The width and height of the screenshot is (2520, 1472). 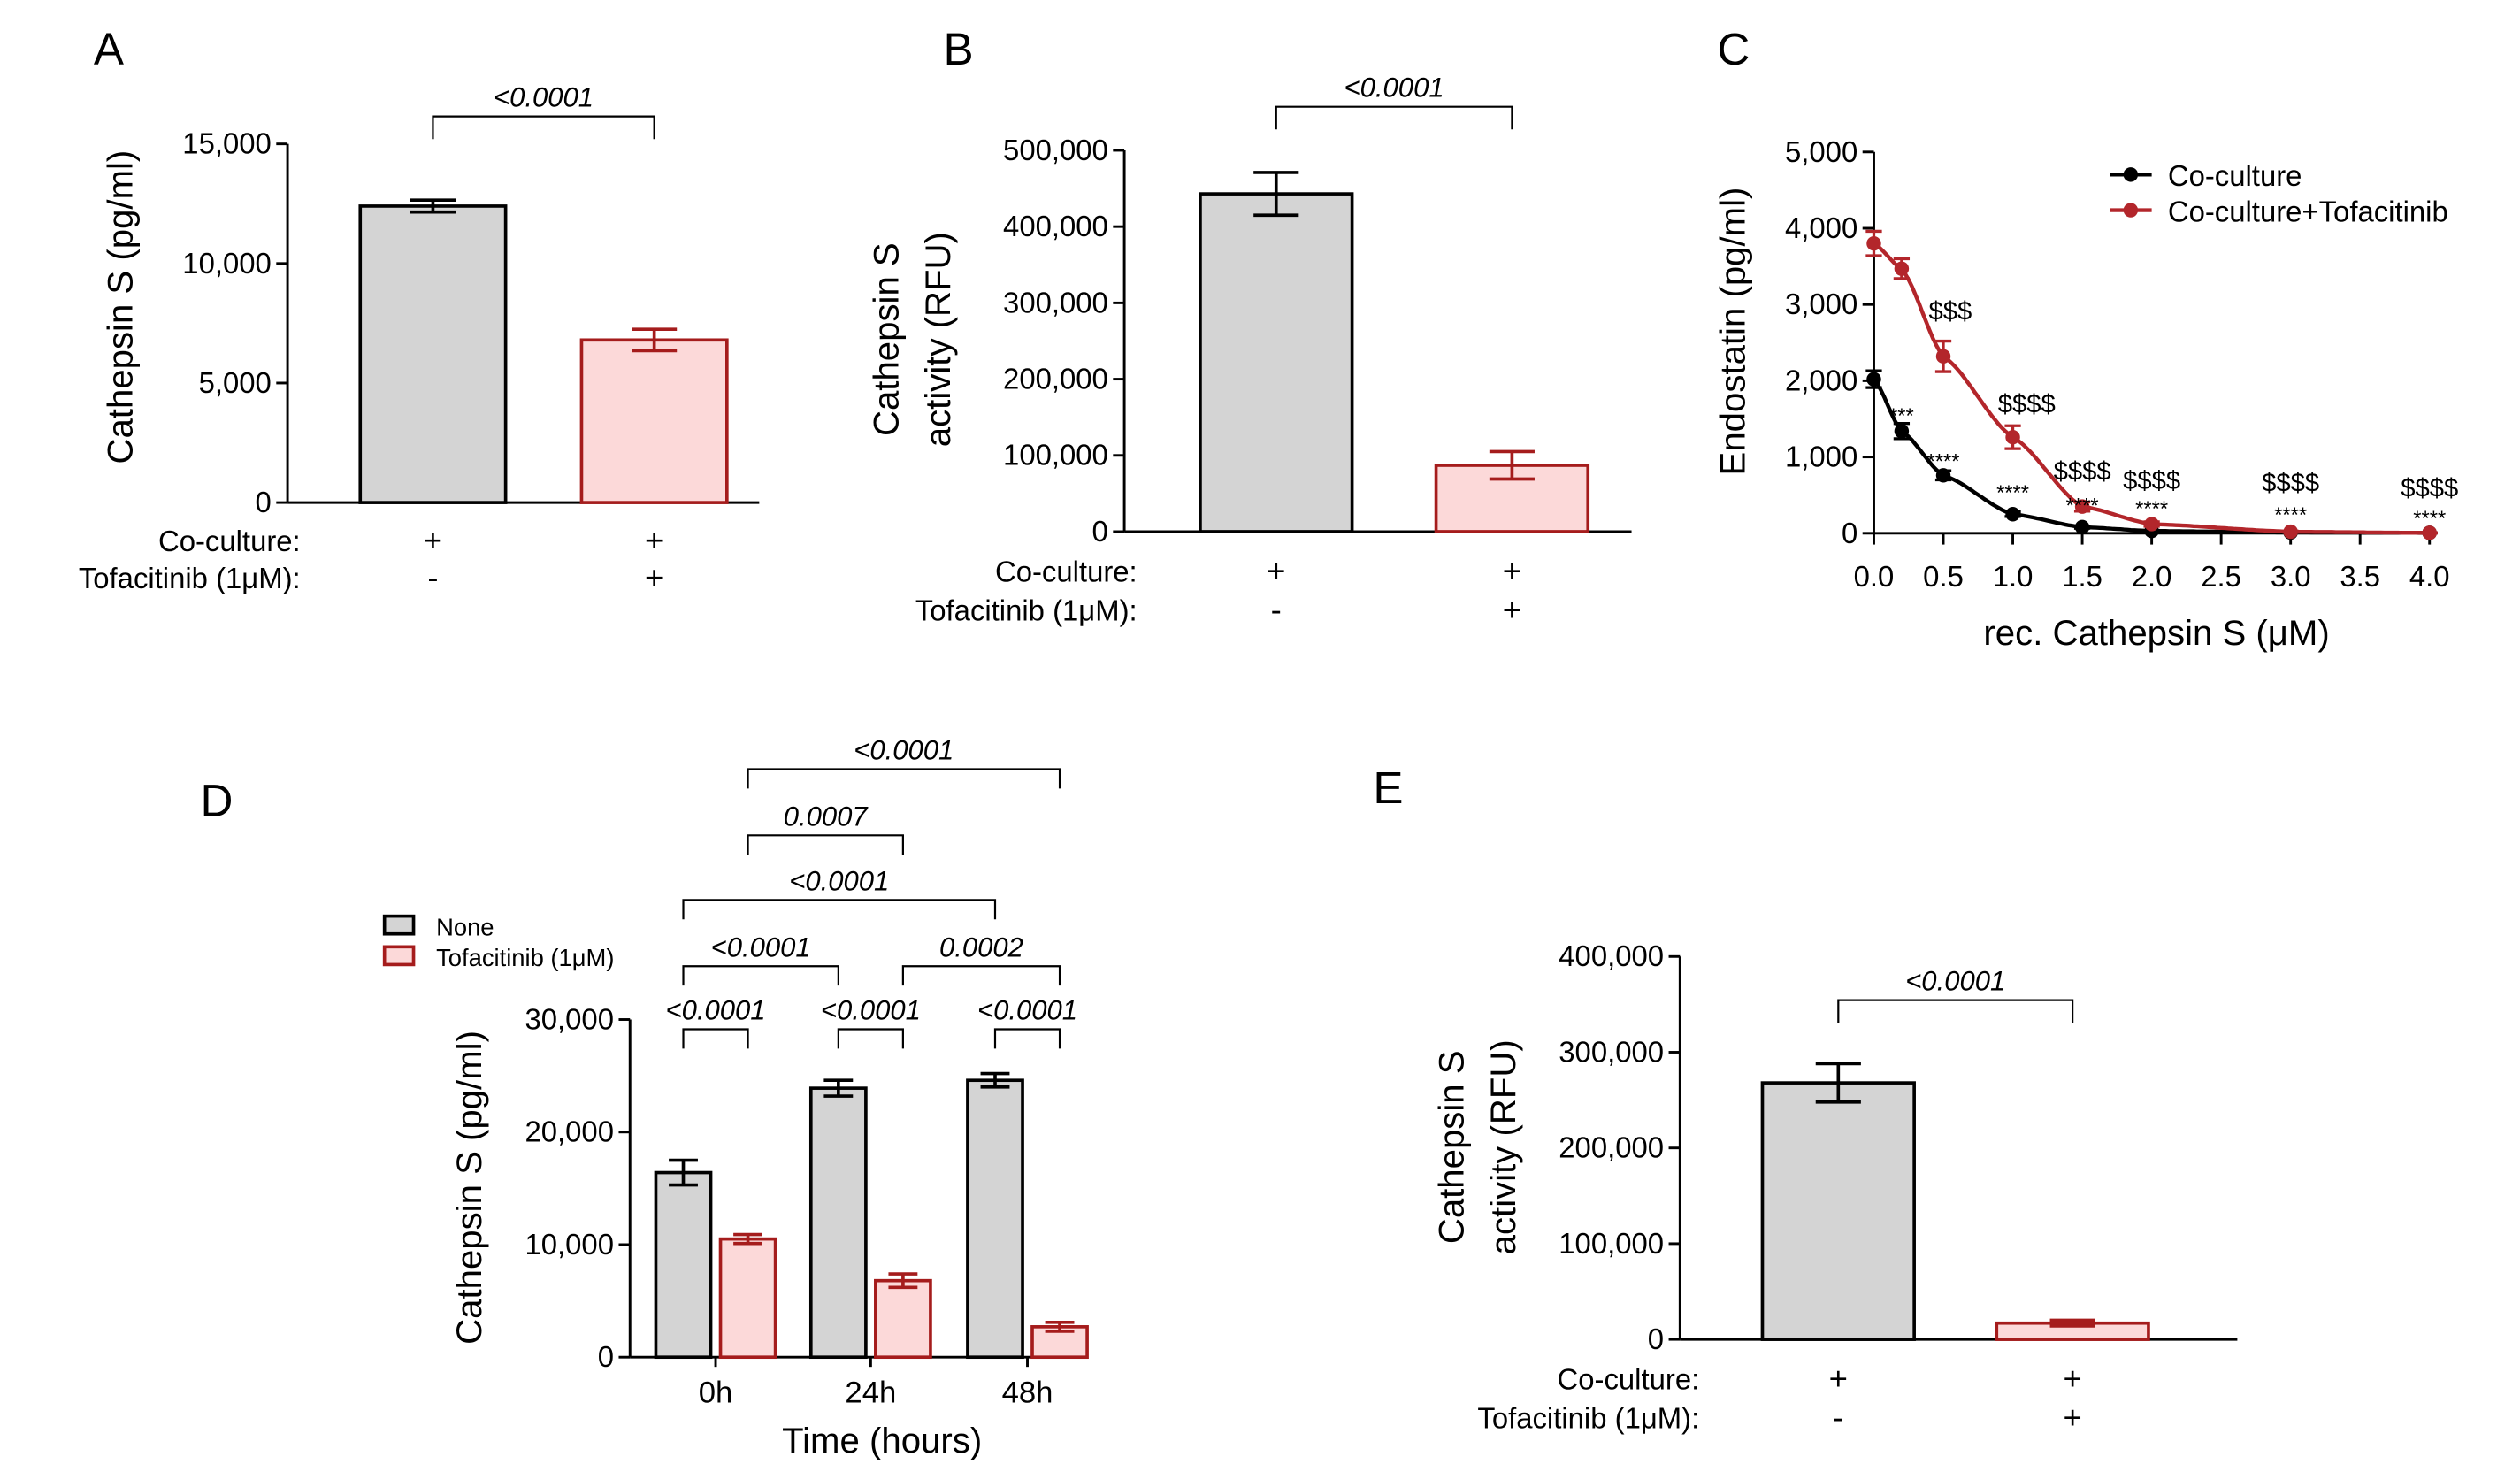 What do you see at coordinates (1588, 1418) in the screenshot?
I see `panel-e-row-label: Tofacitinib (1μM):` at bounding box center [1588, 1418].